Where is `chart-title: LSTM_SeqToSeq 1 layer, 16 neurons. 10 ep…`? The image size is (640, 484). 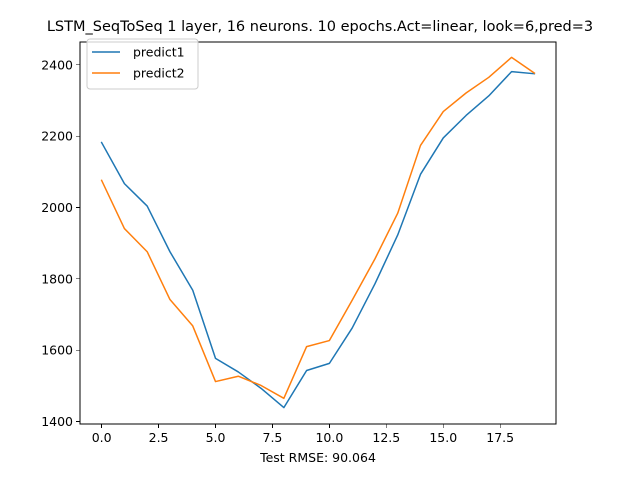
chart-title: LSTM_SeqToSeq 1 layer, 16 neurons. 10 ep… is located at coordinates (320, 27).